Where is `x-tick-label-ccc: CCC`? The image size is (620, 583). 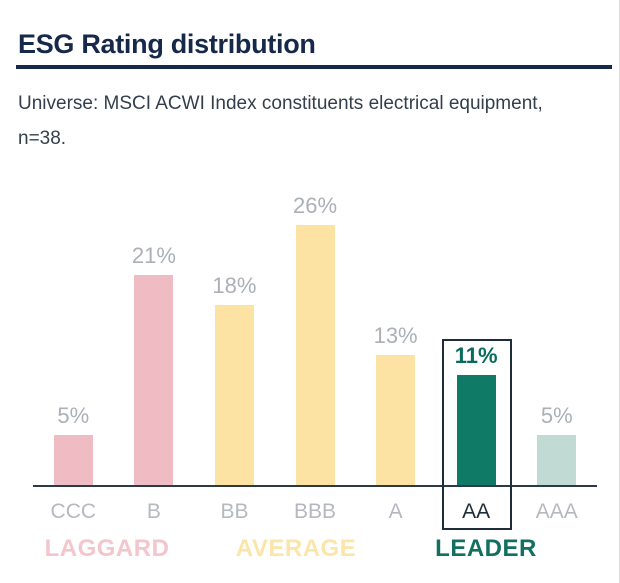
x-tick-label-ccc: CCC is located at coordinates (73, 511).